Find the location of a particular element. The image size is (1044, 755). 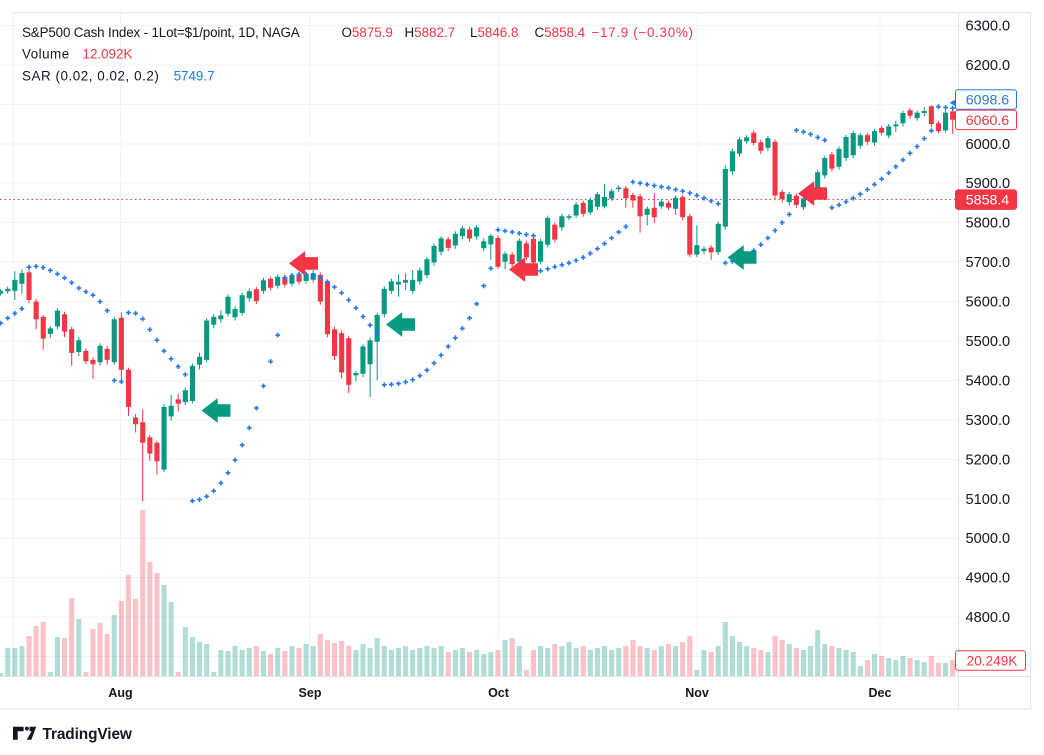

svg-text: 5858.4 is located at coordinates (988, 201).